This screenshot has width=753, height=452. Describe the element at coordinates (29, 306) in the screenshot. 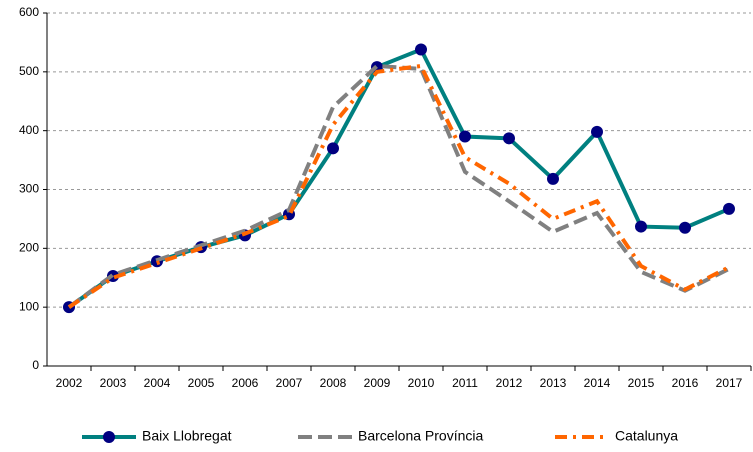

I see `y-tick-label: 100` at that location.